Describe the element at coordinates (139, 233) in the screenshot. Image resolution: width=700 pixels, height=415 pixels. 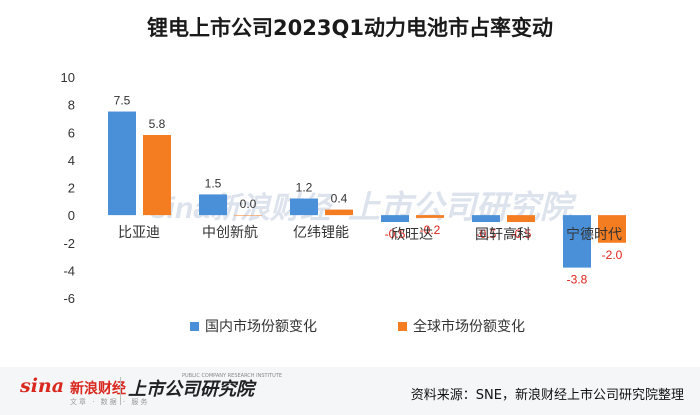
I see `category-label: 比亚迪` at that location.